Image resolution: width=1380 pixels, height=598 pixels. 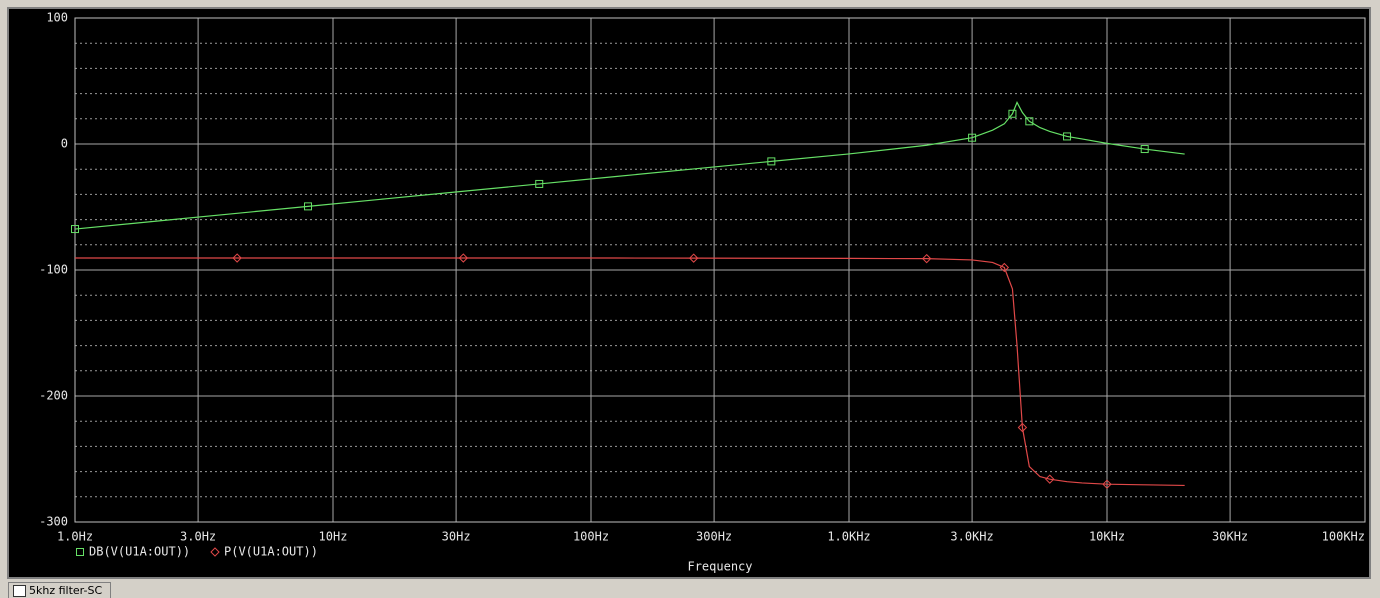 What do you see at coordinates (75, 537) in the screenshot?
I see `x-tick-label: 1.0Hz` at bounding box center [75, 537].